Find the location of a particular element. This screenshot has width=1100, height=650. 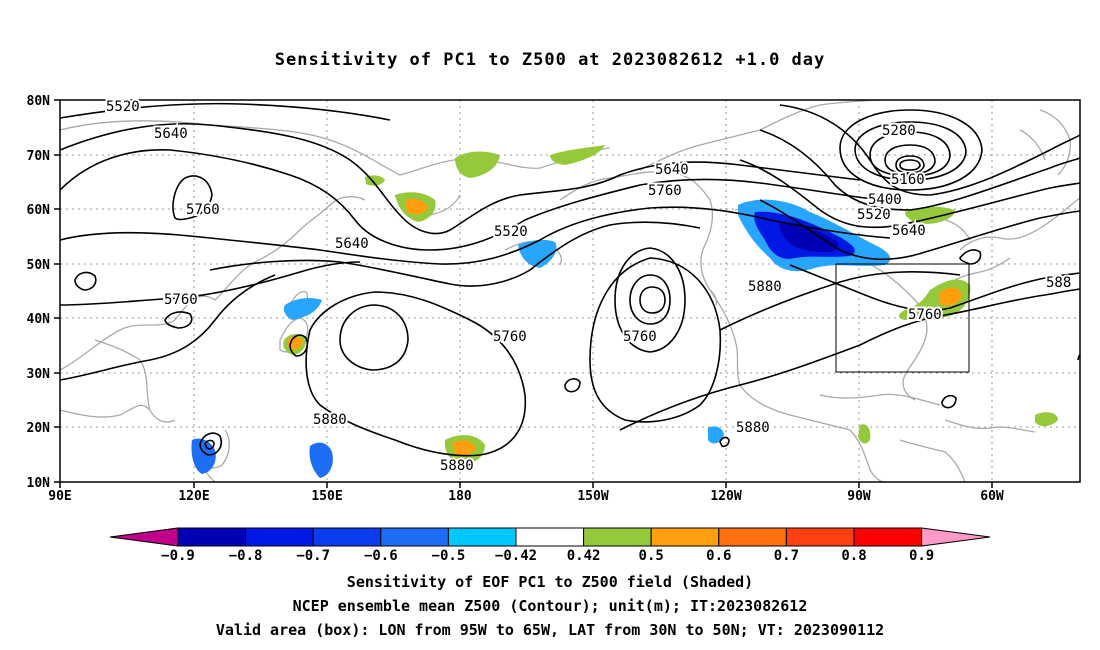

positive-region-siberia is located at coordinates (477, 164).